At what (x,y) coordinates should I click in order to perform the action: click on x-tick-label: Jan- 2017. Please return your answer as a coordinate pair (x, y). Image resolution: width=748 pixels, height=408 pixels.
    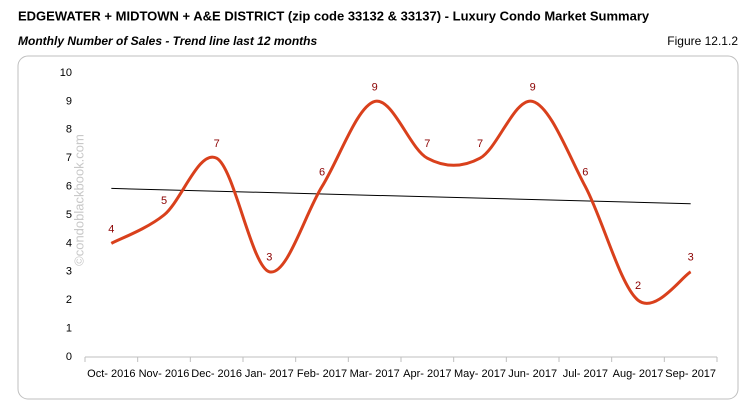
    Looking at the image, I should click on (269, 374).